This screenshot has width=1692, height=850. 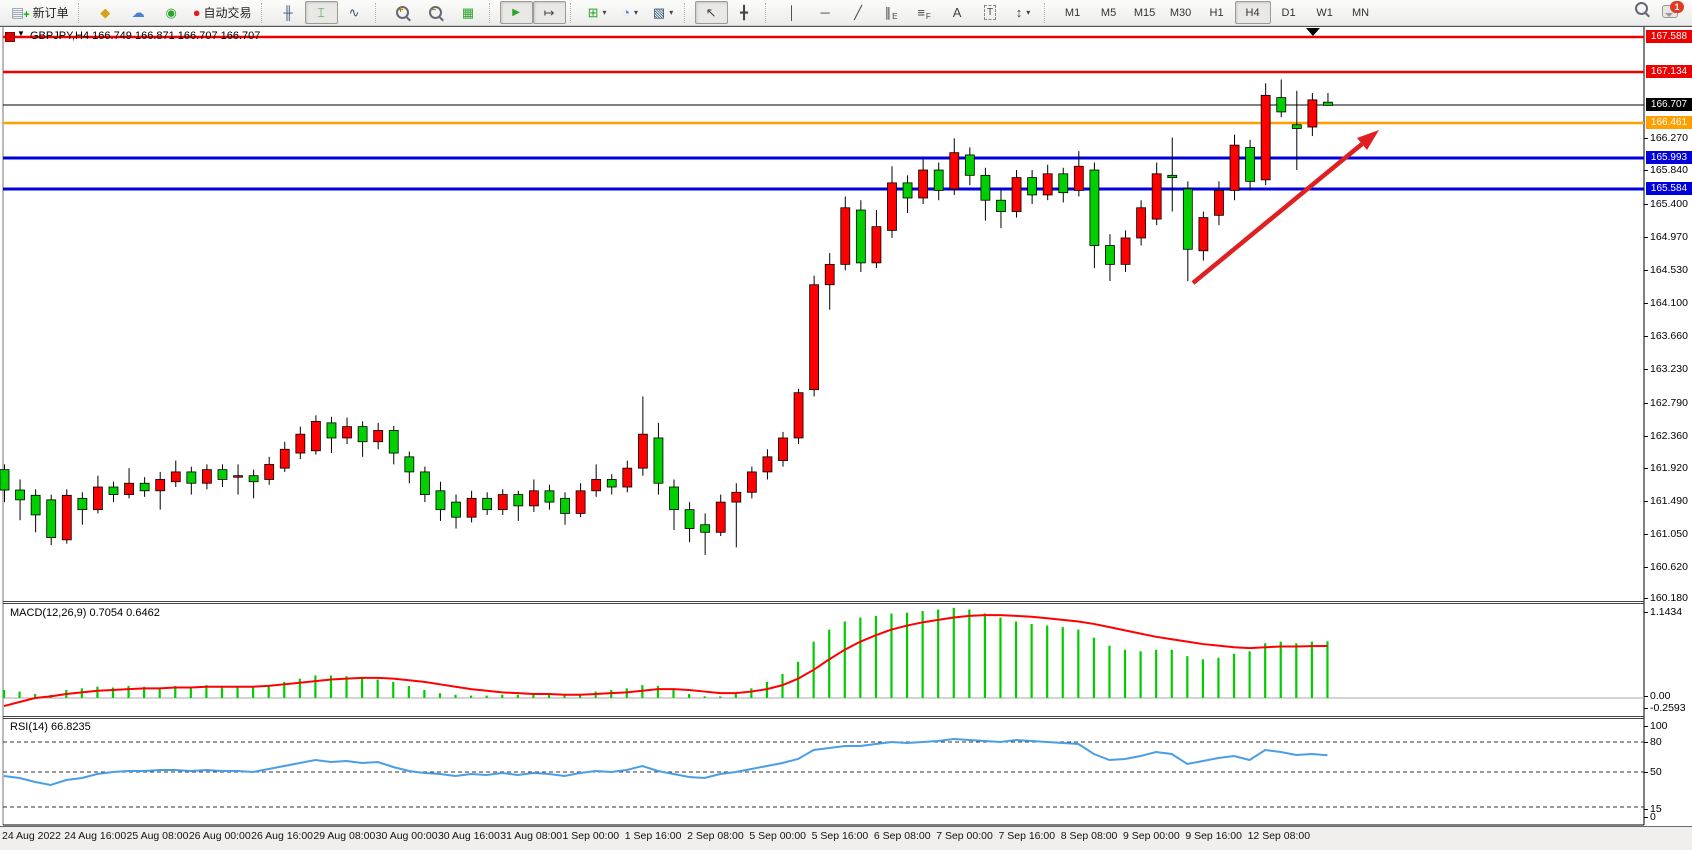 I want to click on time-axis-strip, so click(x=846, y=838).